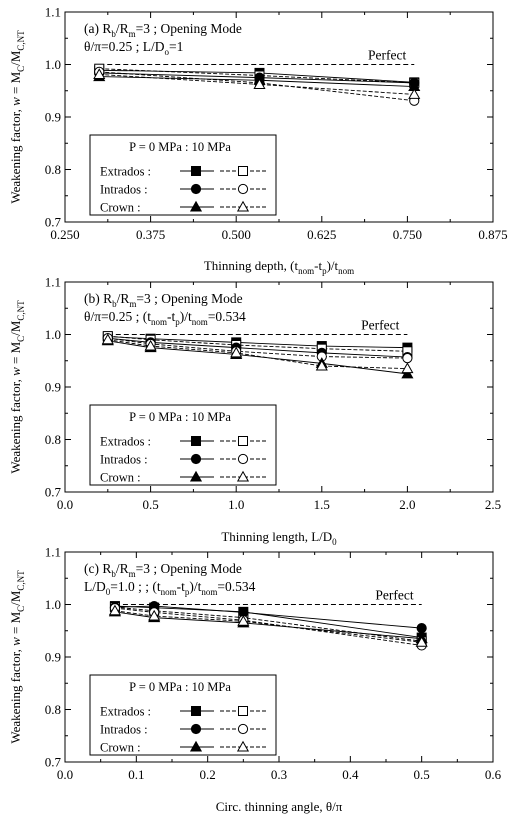 The image size is (513, 830). I want to click on x-tick-label: 0.6, so click(493, 774).